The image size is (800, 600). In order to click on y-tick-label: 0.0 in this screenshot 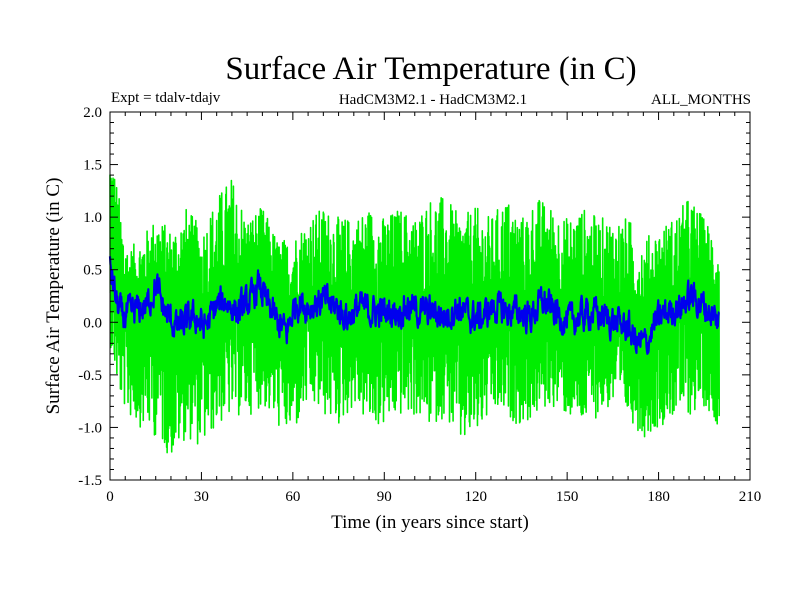, I will do `click(92, 323)`.